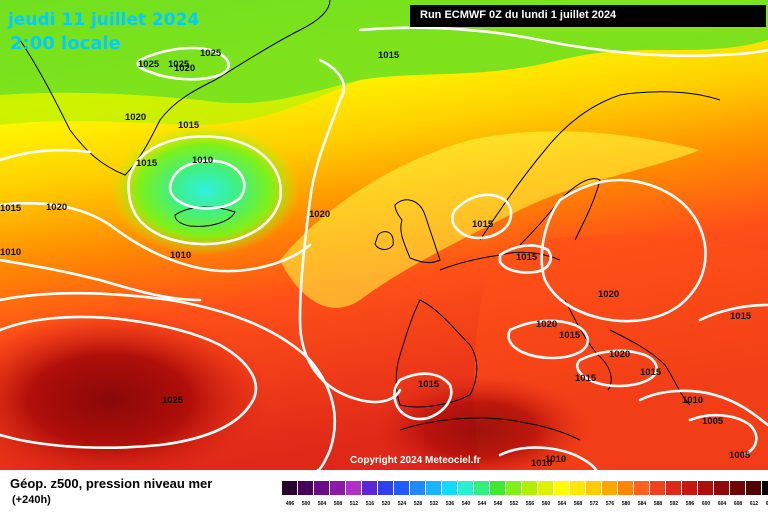 The image size is (768, 512). I want to click on run-info-box: Run ECMWF 0Z du lundi 1 juillet 2024, so click(588, 16).